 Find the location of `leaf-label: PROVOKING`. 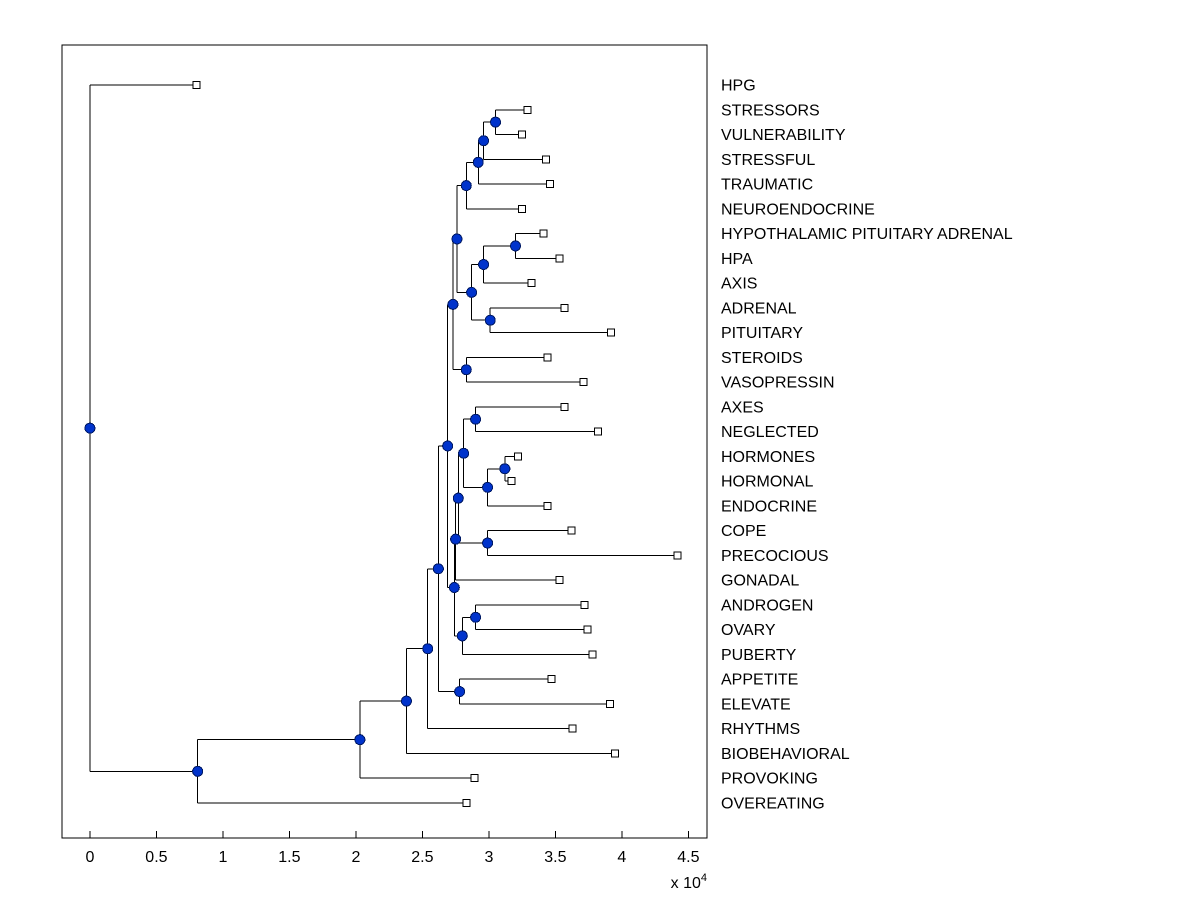

leaf-label: PROVOKING is located at coordinates (769, 779).